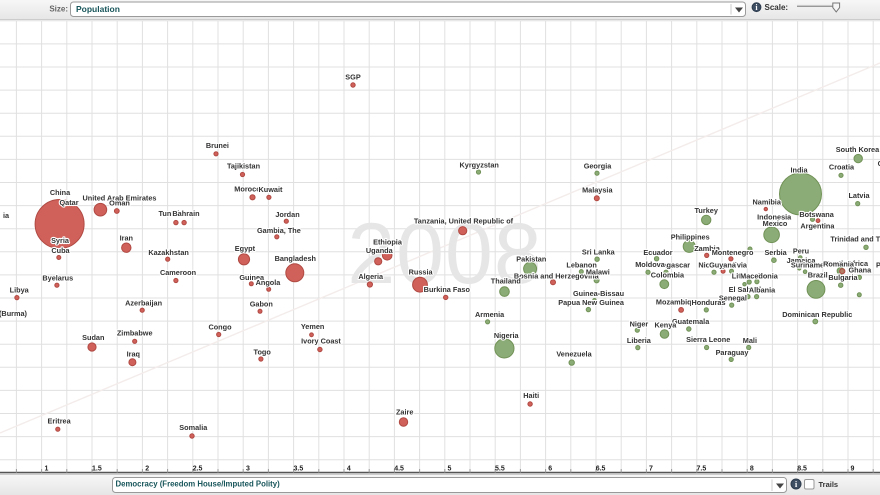 The width and height of the screenshot is (880, 495). Describe the element at coordinates (858, 149) in the screenshot. I see `svg-text: South Korea` at that location.